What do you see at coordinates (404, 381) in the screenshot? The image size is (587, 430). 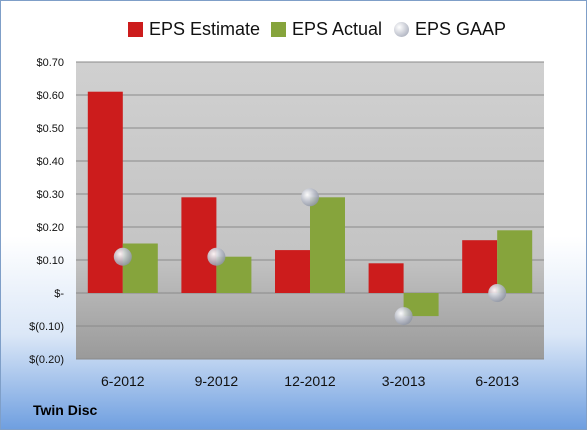 I see `x-tick-label: 3-2013` at bounding box center [404, 381].